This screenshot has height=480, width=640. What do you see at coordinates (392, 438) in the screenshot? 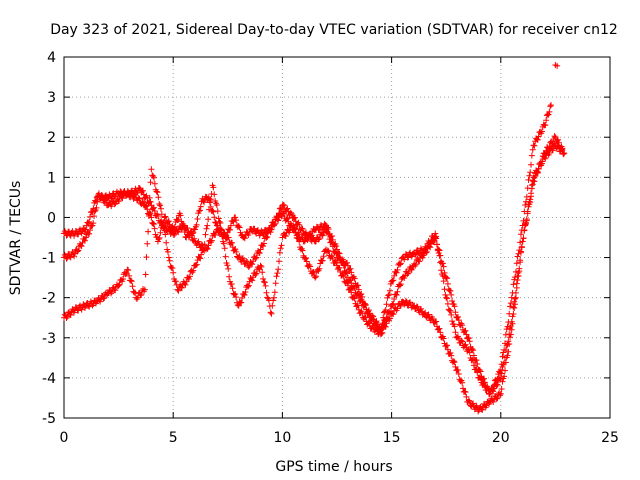
I see `x-tick-label: 15` at bounding box center [392, 438].